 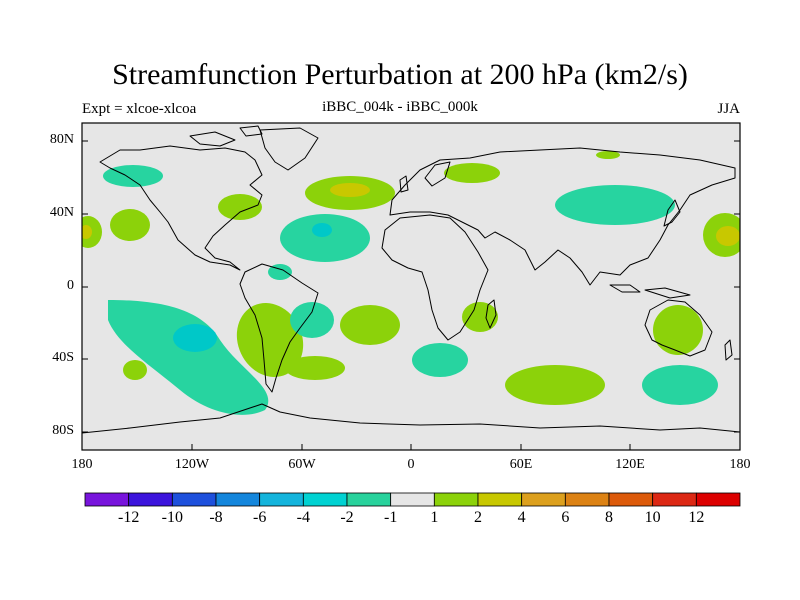 I want to click on colorbar-label: 2, so click(x=478, y=517).